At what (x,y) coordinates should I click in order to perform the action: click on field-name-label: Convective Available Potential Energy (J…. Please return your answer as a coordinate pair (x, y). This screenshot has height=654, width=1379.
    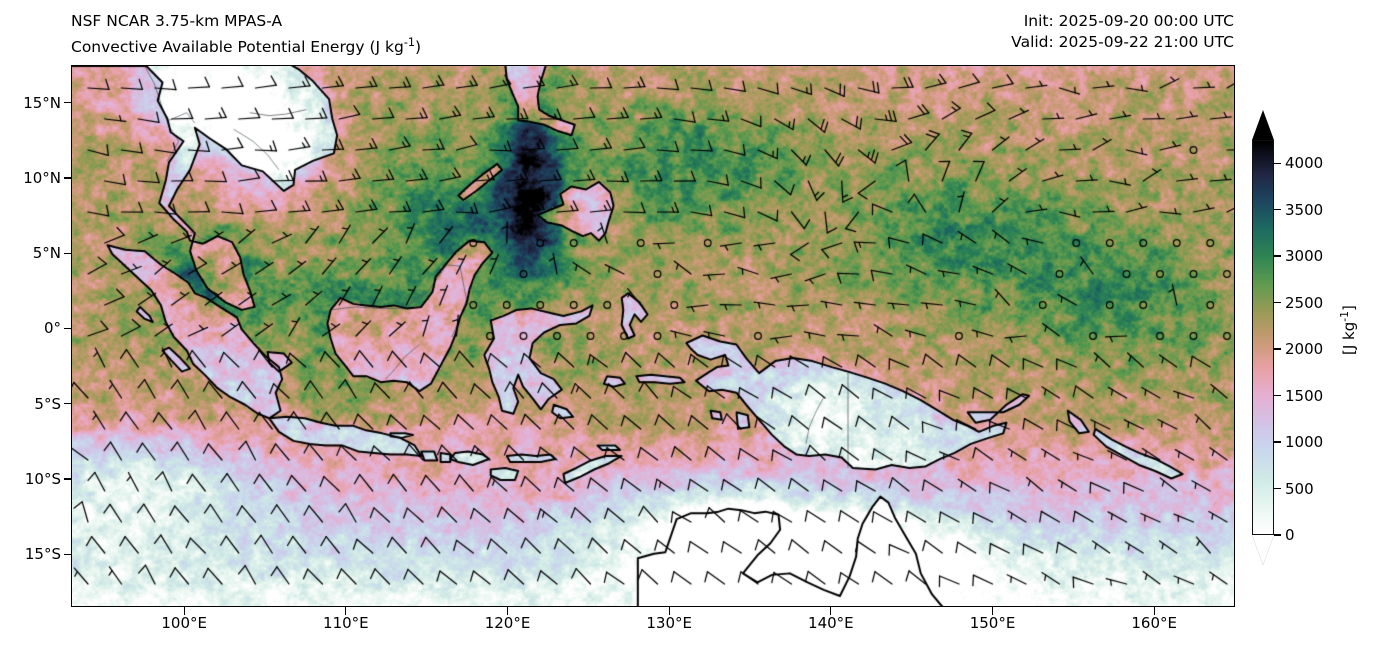
    Looking at the image, I should click on (246, 46).